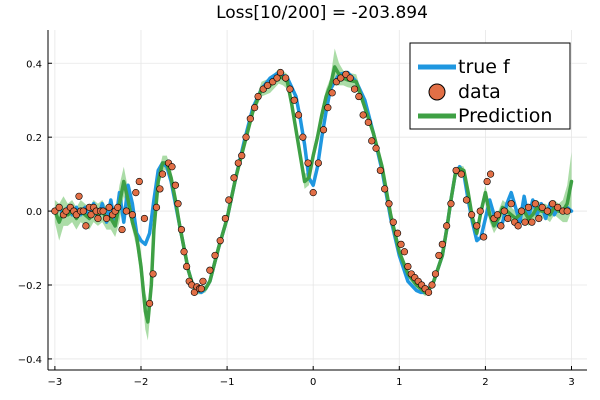  What do you see at coordinates (30, 286) in the screenshot?
I see `y-tick-label: −0.2` at bounding box center [30, 286].